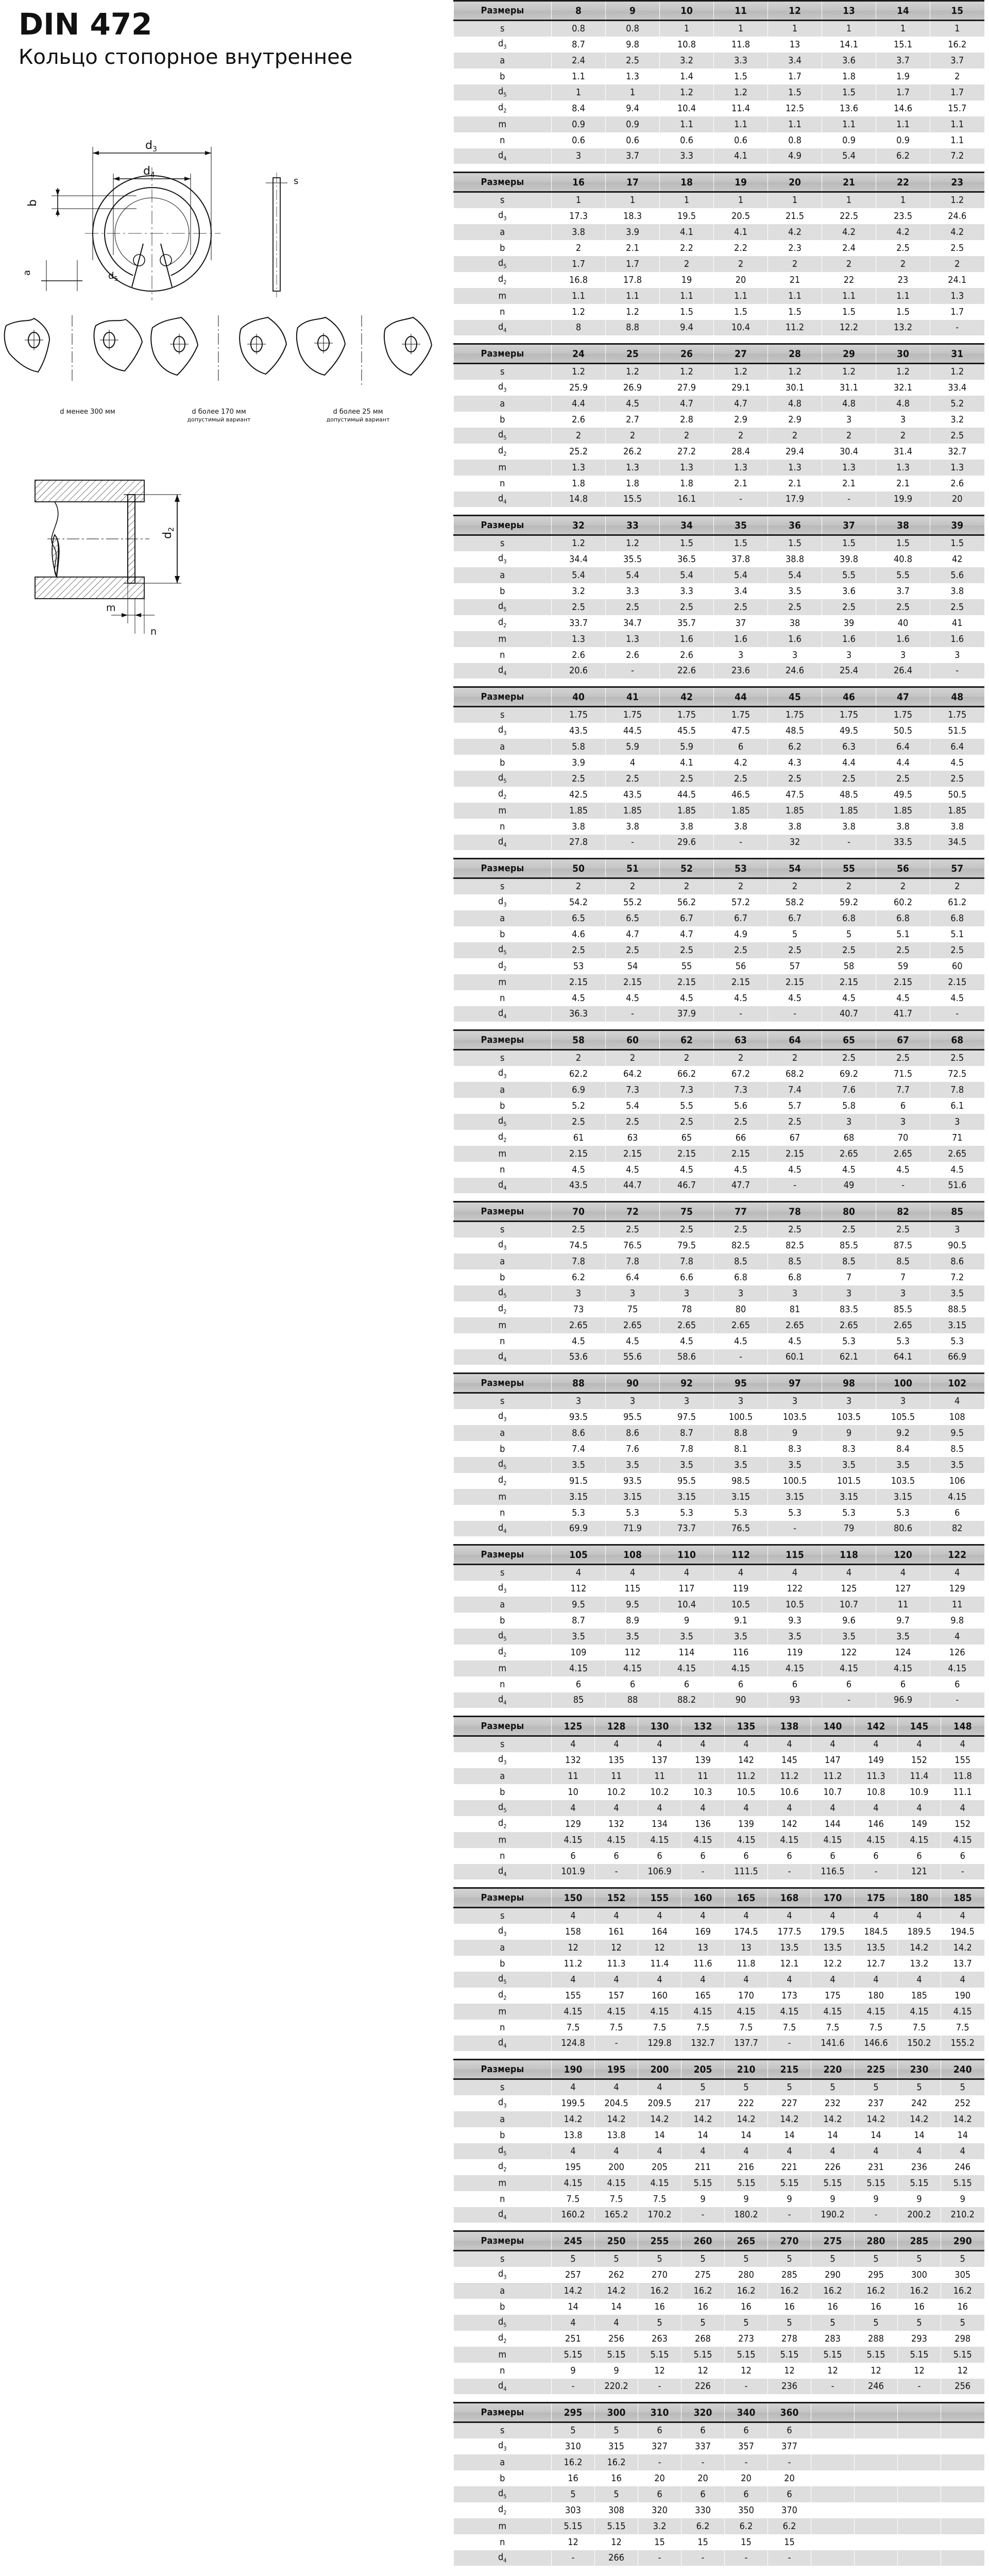 Image resolution: width=989 pixels, height=2576 pixels. Describe the element at coordinates (957, 966) in the screenshot. I see `cell-d2: 60` at that location.